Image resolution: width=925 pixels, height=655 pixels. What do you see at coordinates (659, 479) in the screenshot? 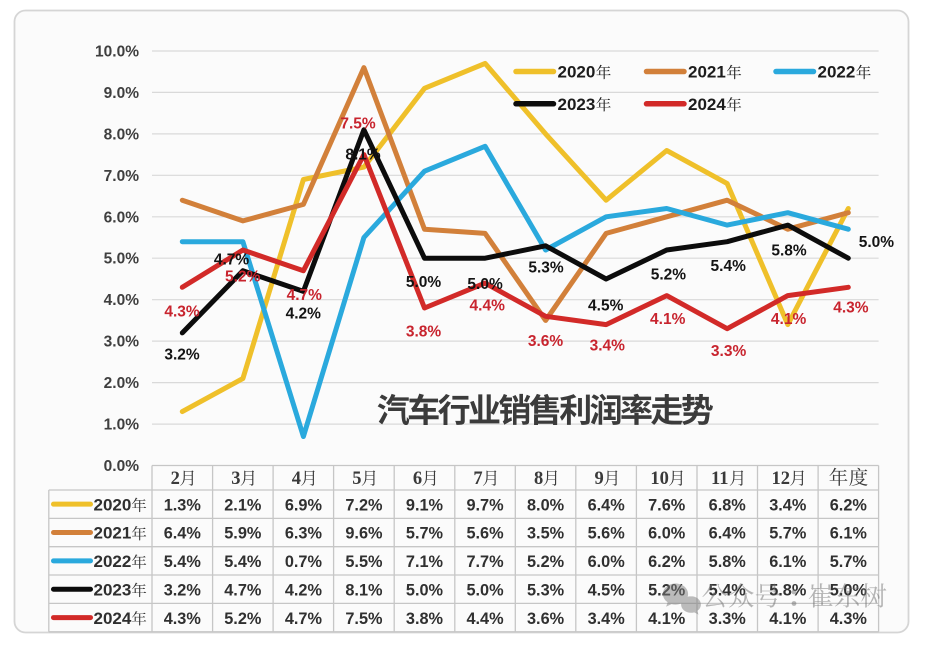
I see `svg-text: 10` at bounding box center [659, 479].